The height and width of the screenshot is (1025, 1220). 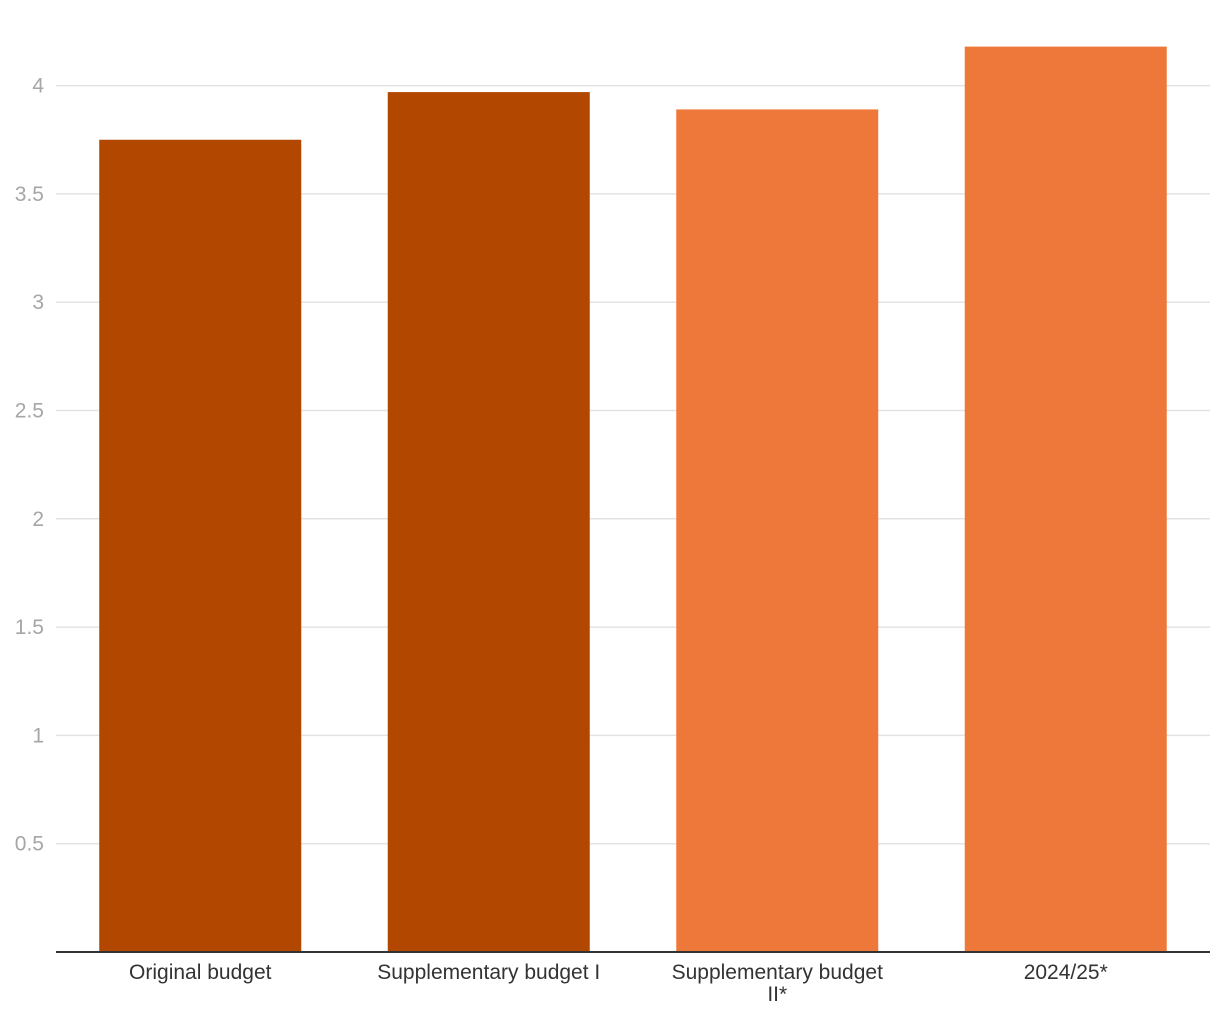 What do you see at coordinates (29, 627) in the screenshot?
I see `y-tick-label: 1.5` at bounding box center [29, 627].